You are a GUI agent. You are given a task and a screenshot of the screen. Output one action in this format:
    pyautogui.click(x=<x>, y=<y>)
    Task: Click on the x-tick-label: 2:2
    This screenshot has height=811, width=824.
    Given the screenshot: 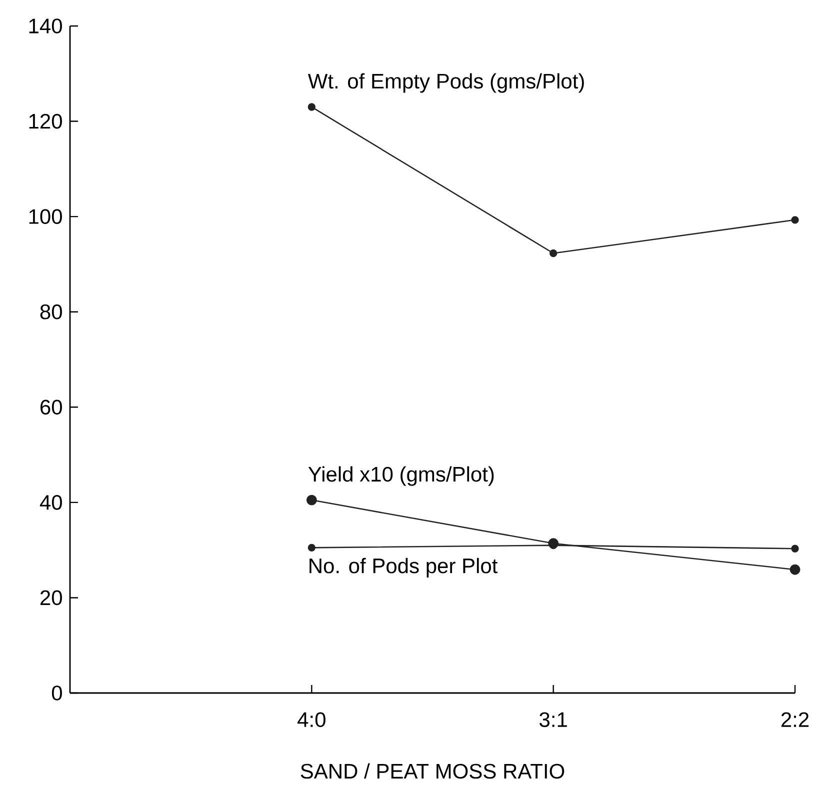 What is the action you would take?
    pyautogui.click(x=795, y=719)
    